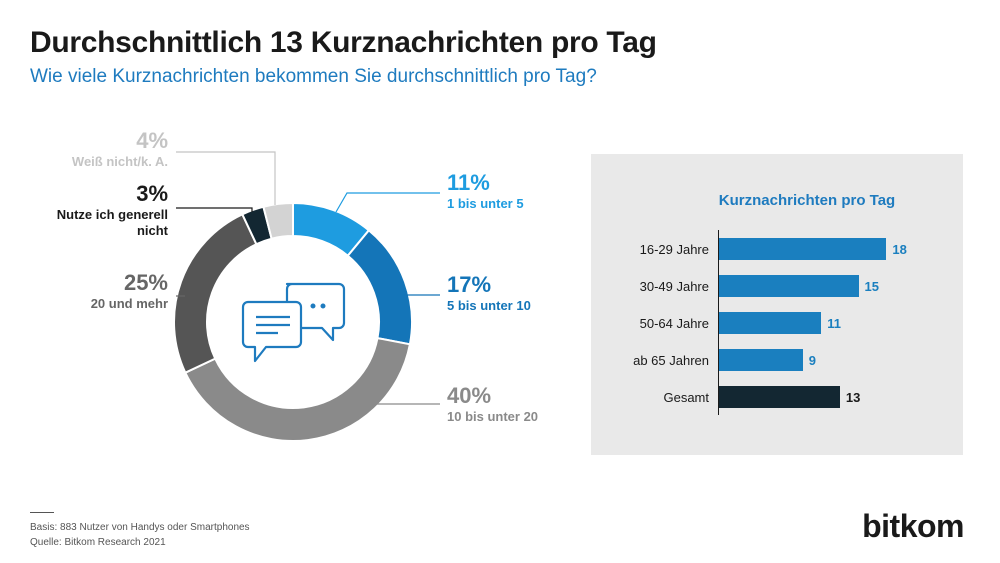 This screenshot has height=563, width=1000. What do you see at coordinates (152, 193) in the screenshot?
I see `donut-pct-none: 3%` at bounding box center [152, 193].